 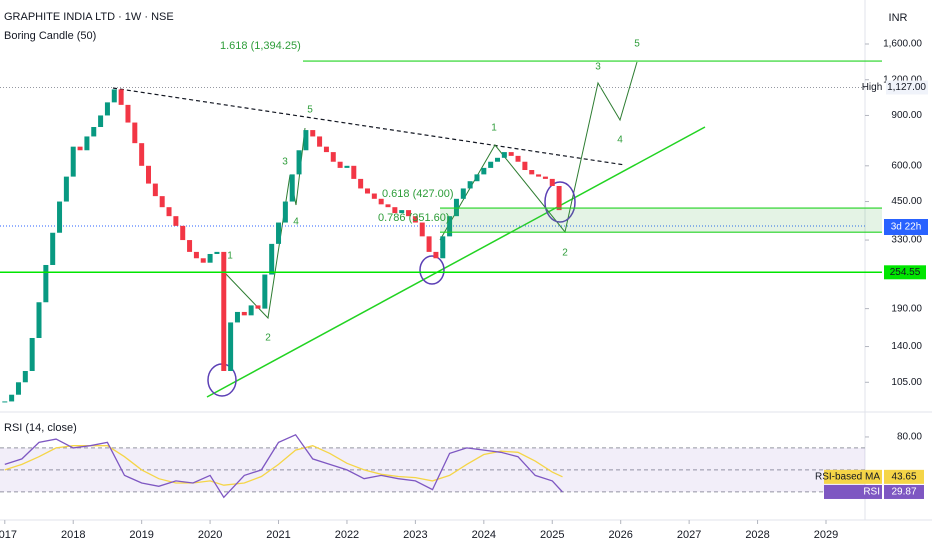 What do you see at coordinates (661, 220) in the screenshot?
I see `fib-zone` at bounding box center [661, 220].